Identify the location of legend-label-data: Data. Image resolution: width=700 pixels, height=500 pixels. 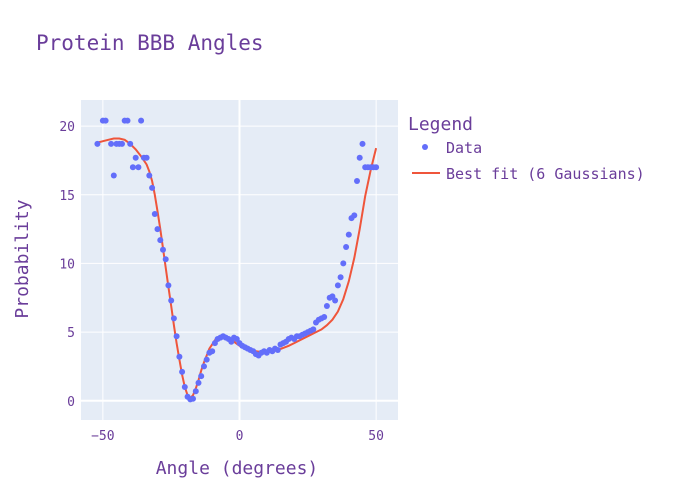
(464, 148).